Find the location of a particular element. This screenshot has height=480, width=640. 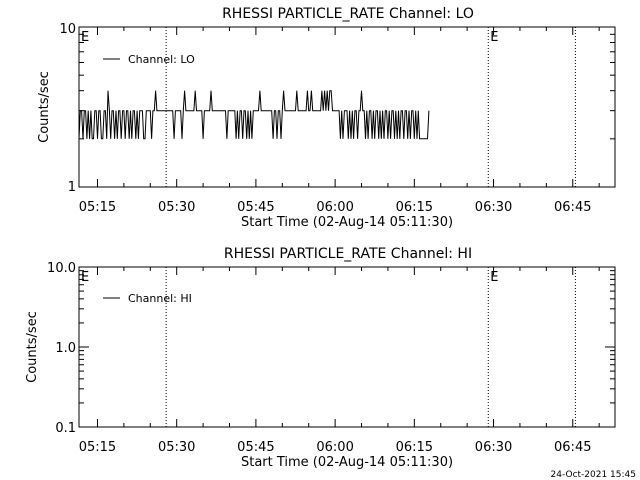

y-tick-label: 10.0 is located at coordinates (61, 268).